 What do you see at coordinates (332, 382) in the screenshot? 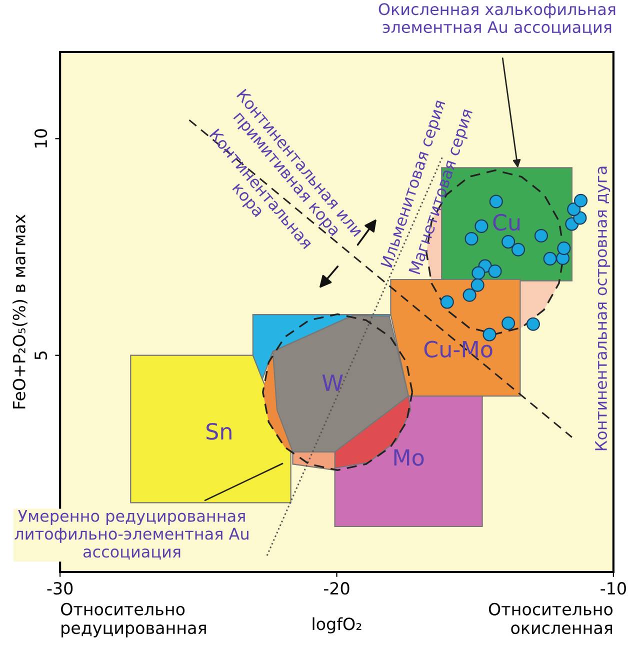
I see `series-label: W` at bounding box center [332, 382].